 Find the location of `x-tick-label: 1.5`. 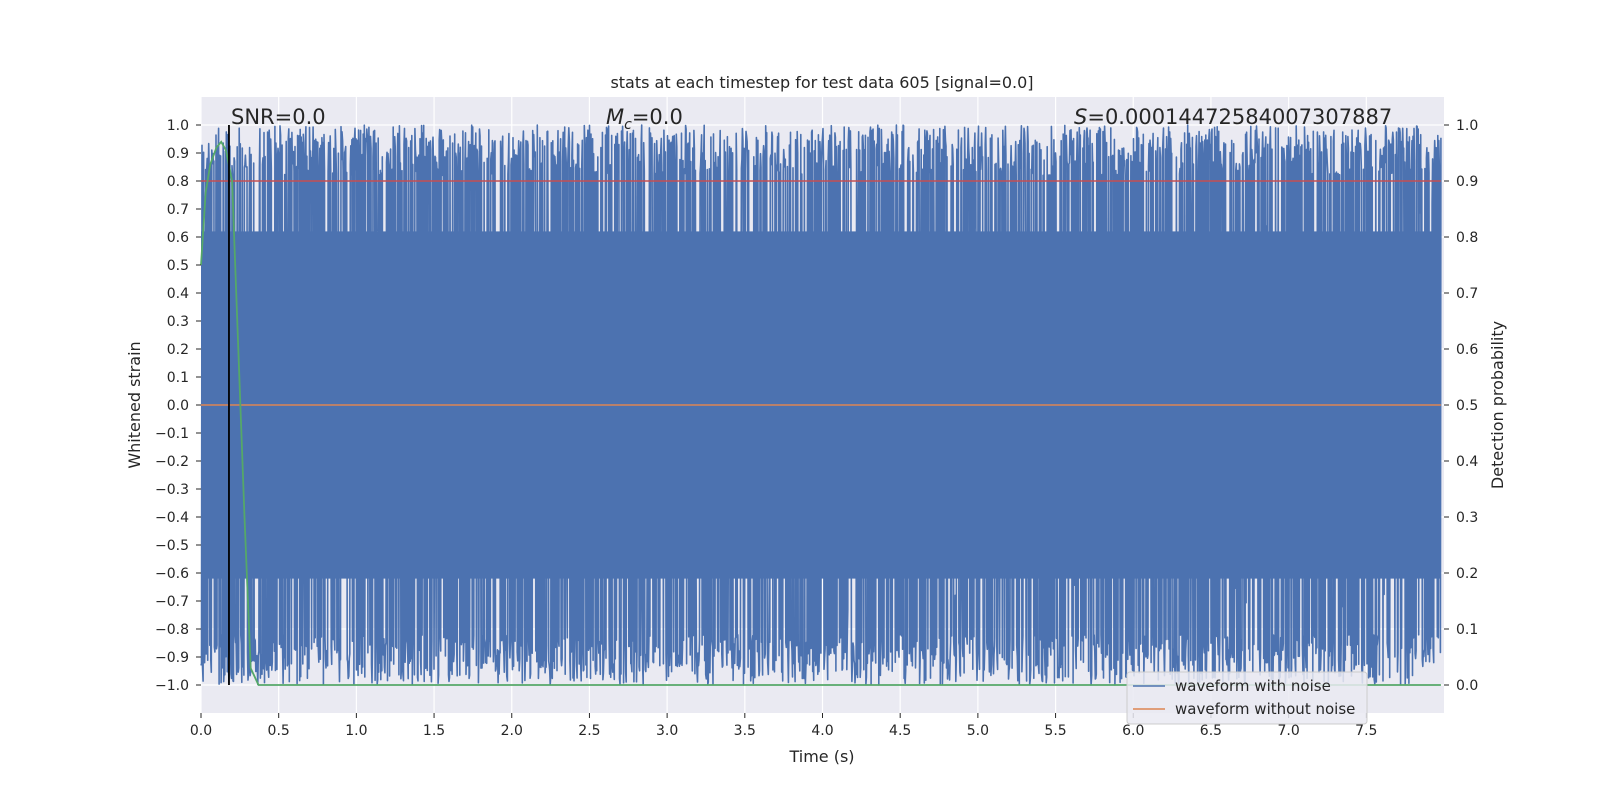

x-tick-label: 1.5 is located at coordinates (434, 731).